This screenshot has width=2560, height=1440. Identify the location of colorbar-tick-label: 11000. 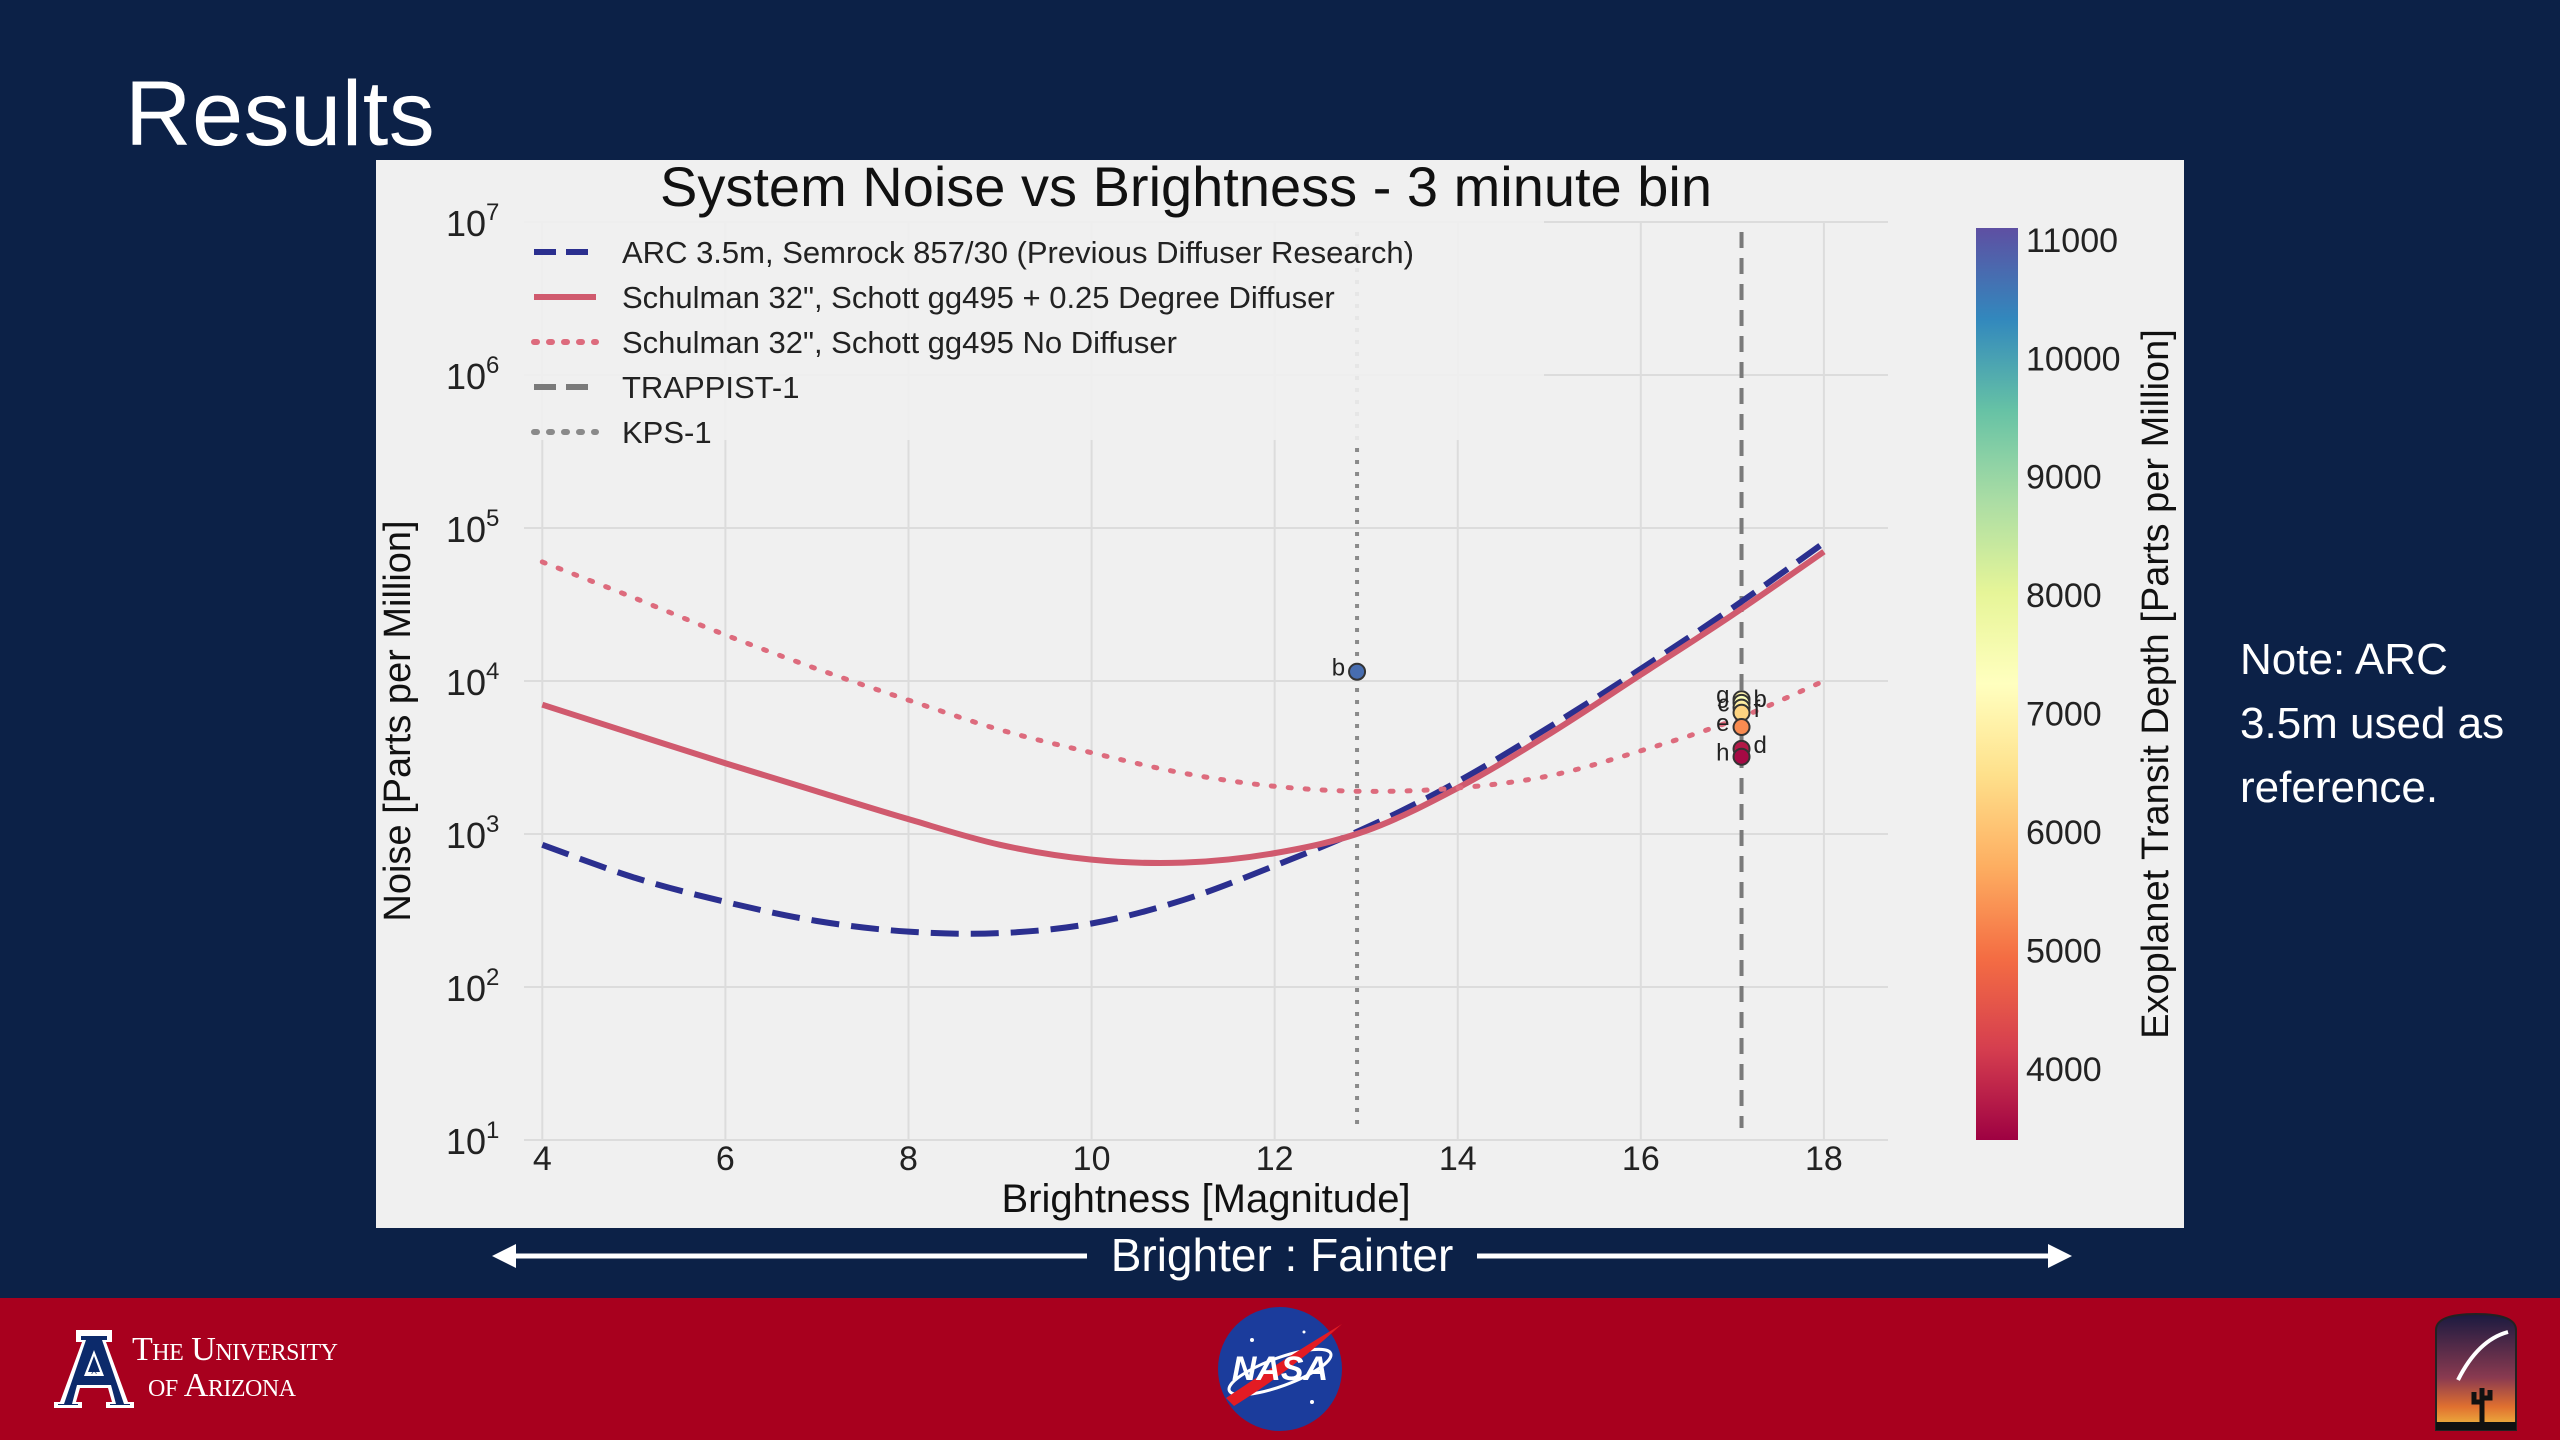
(2072, 241).